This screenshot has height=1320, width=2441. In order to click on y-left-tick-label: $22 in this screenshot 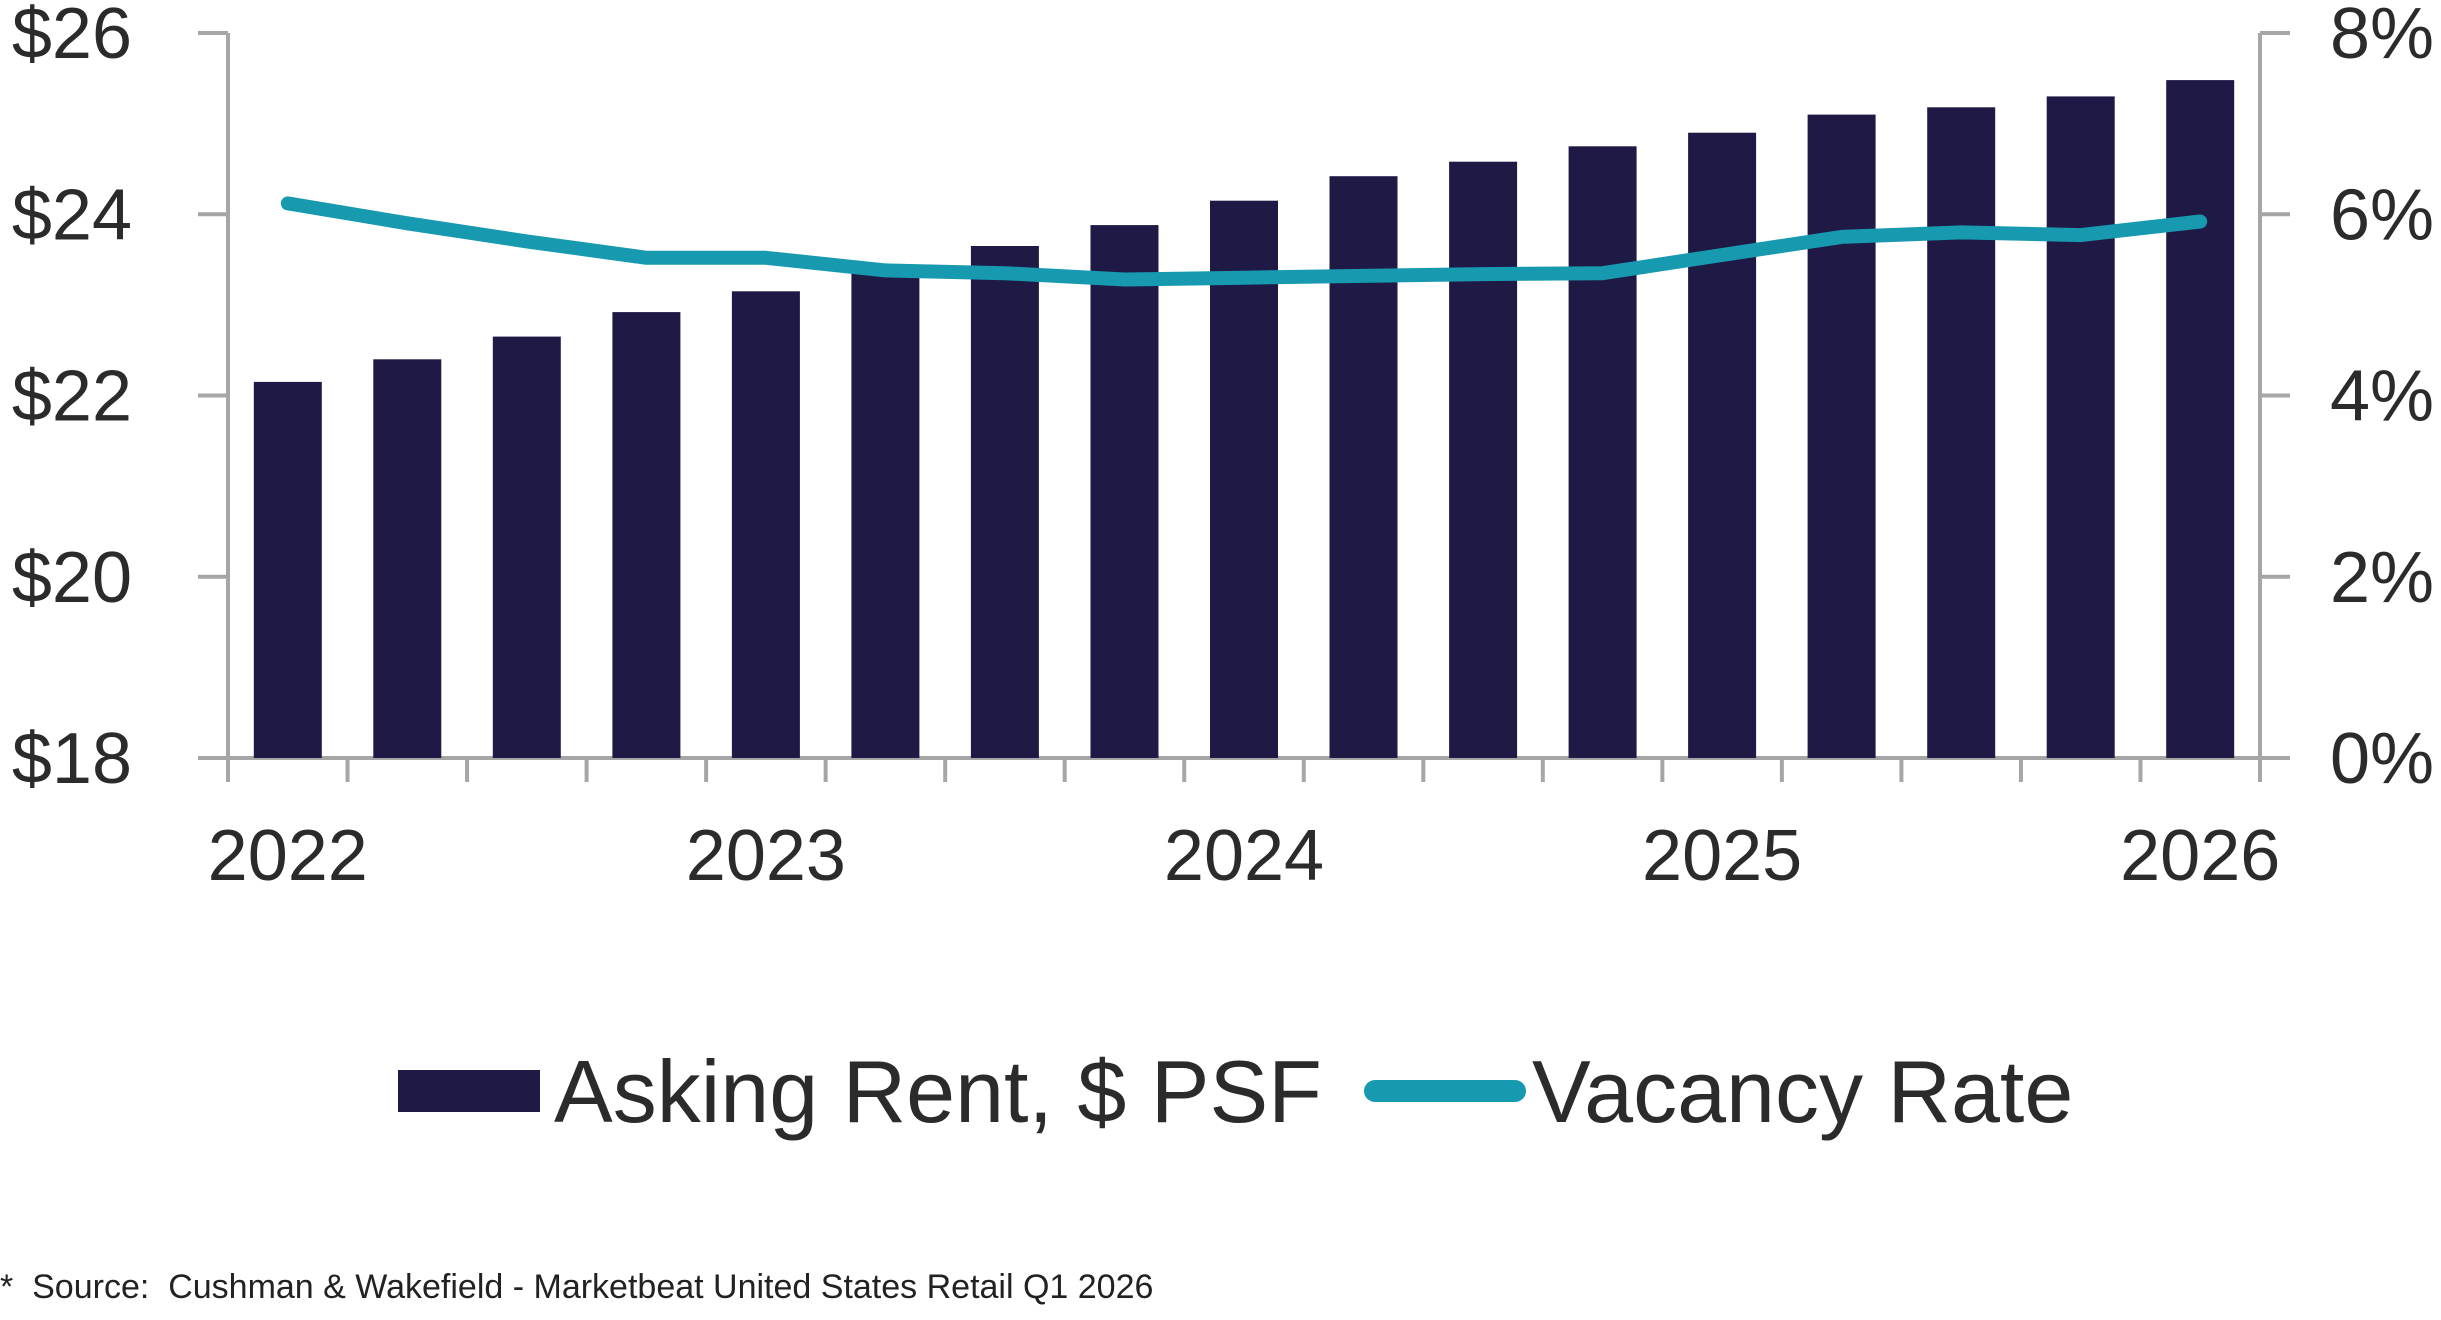, I will do `click(72, 397)`.